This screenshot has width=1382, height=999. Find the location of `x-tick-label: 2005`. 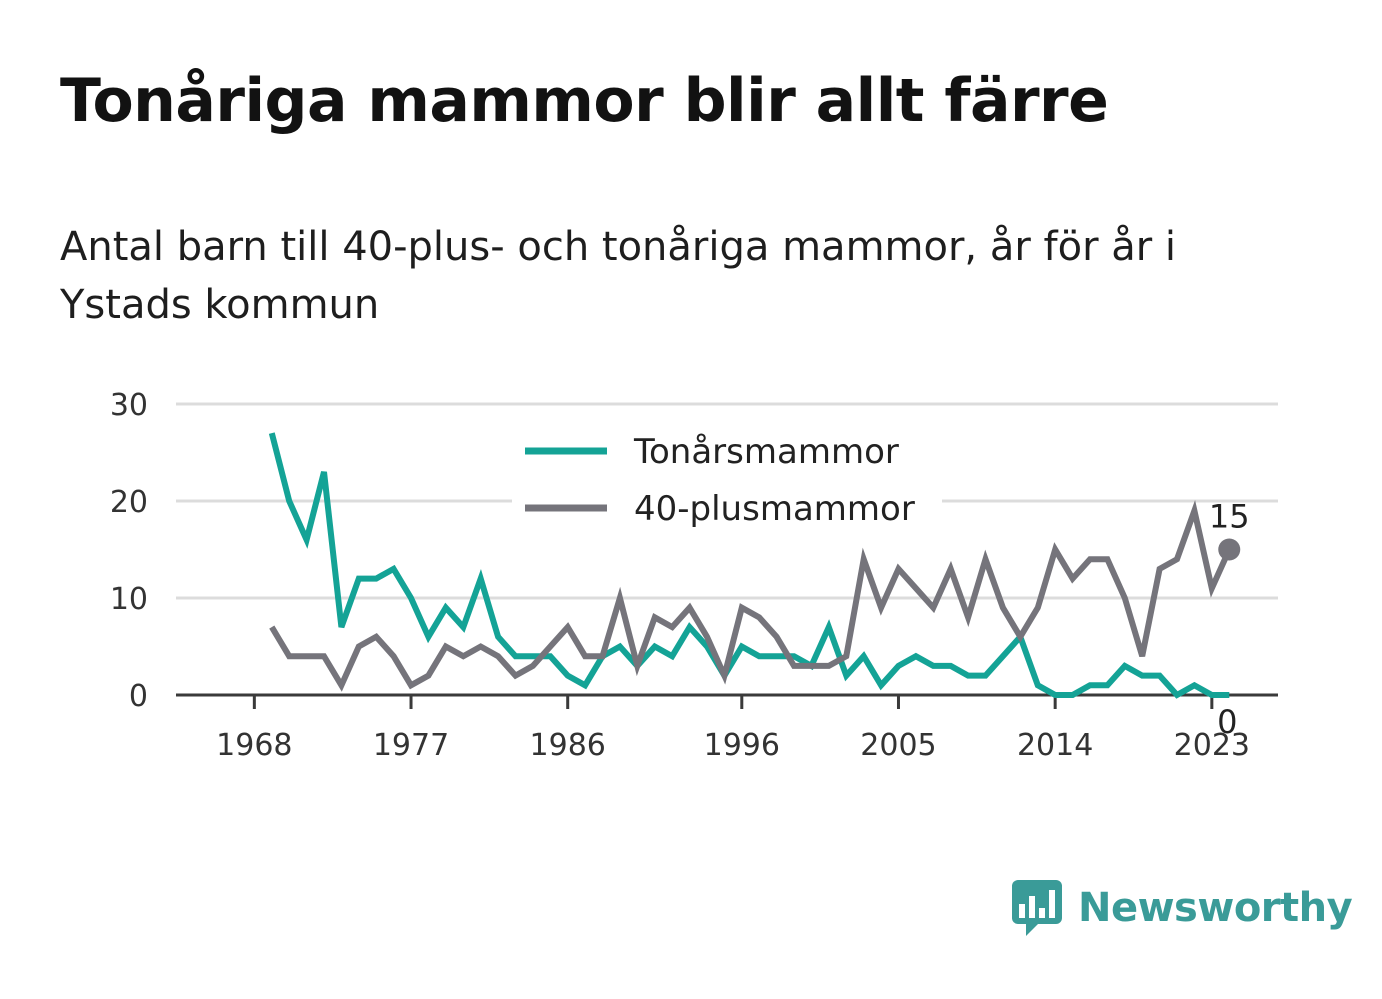

x-tick-label: 2005 is located at coordinates (898, 745).